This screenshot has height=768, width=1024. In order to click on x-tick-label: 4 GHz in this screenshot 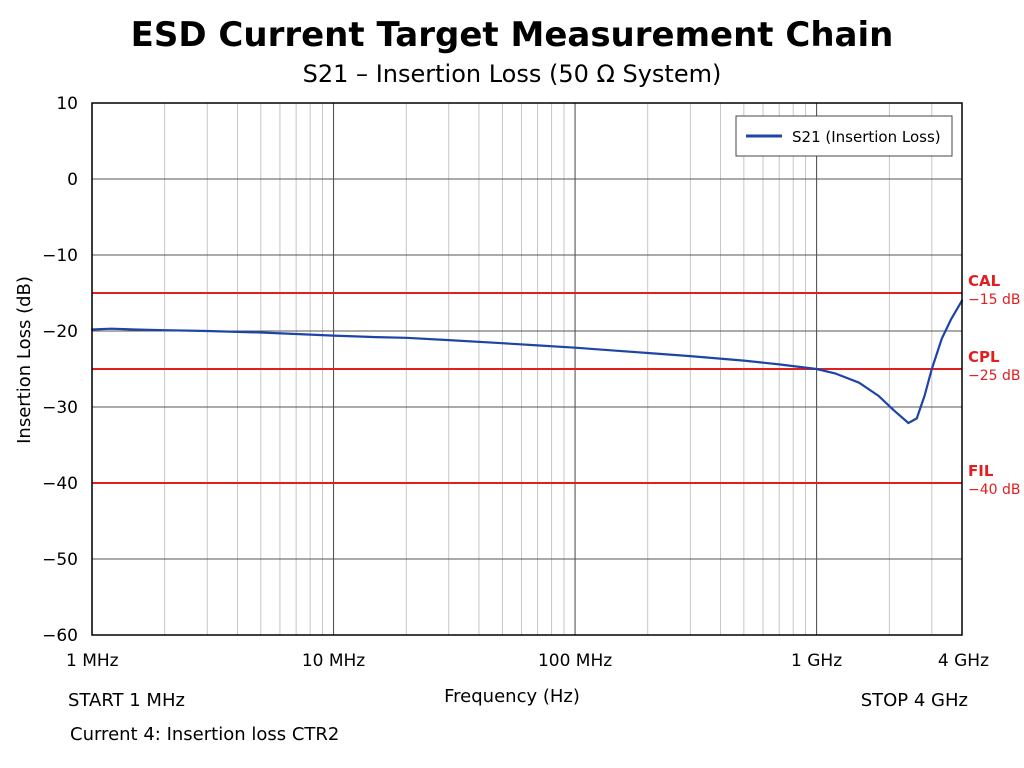, I will do `click(963, 661)`.